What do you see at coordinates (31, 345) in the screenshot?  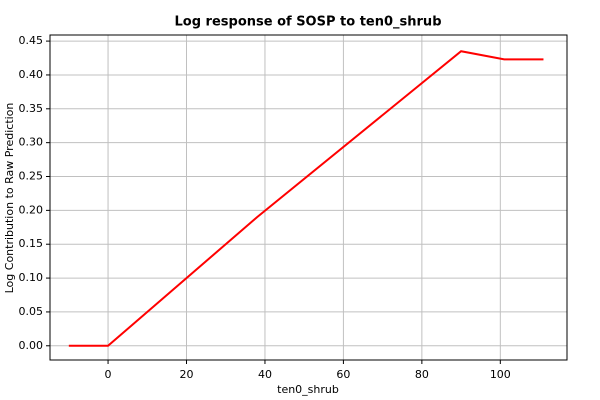 I see `y-tick-label: 0.00` at bounding box center [31, 345].